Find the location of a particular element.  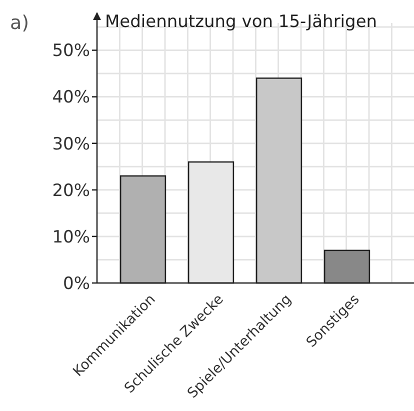

y-tick-label: 10% is located at coordinates (71, 237).